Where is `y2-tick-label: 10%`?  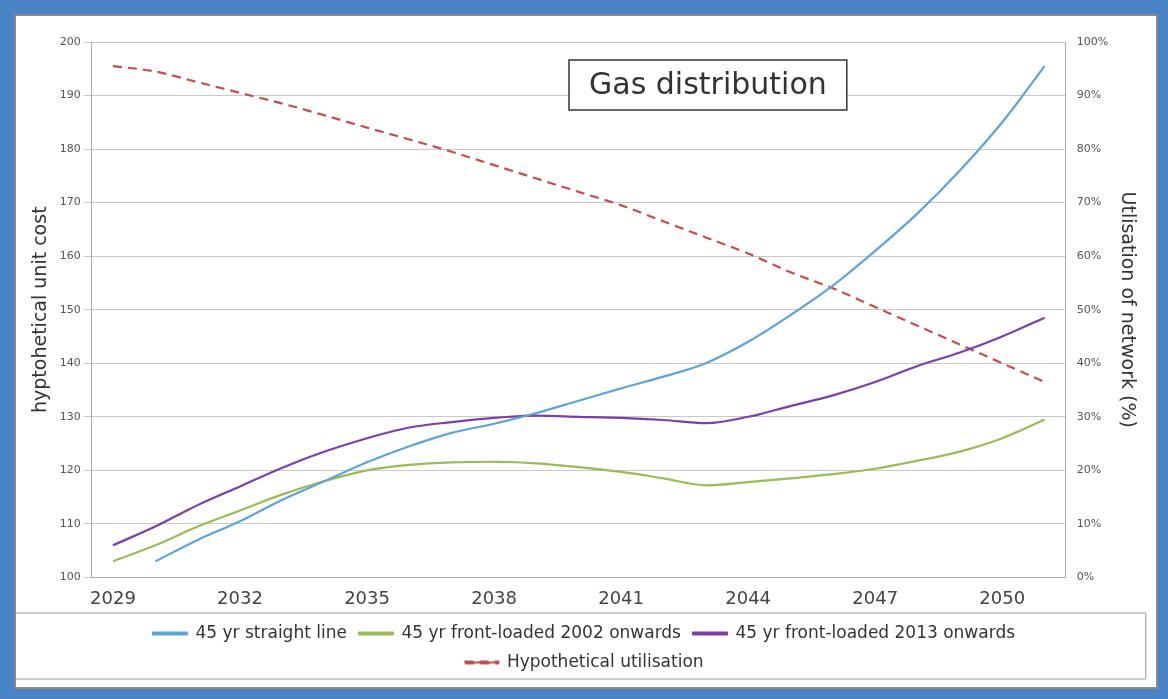
y2-tick-label: 10% is located at coordinates (1089, 523).